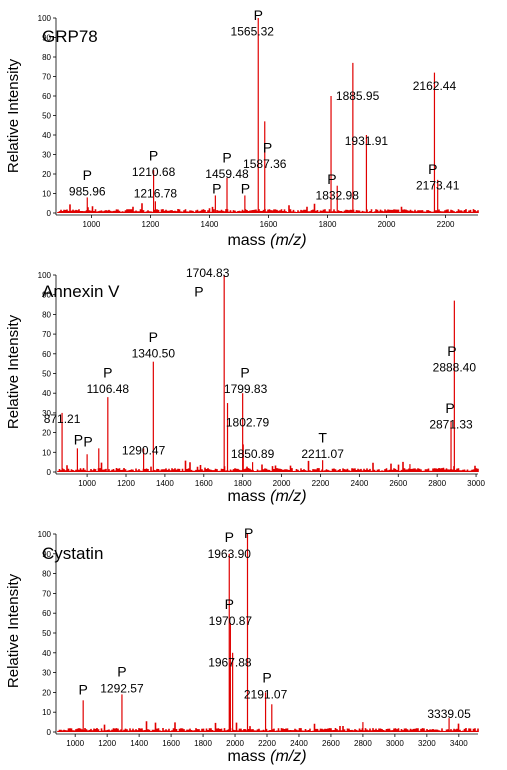  I want to click on x-tick-label: 3200, so click(427, 743).